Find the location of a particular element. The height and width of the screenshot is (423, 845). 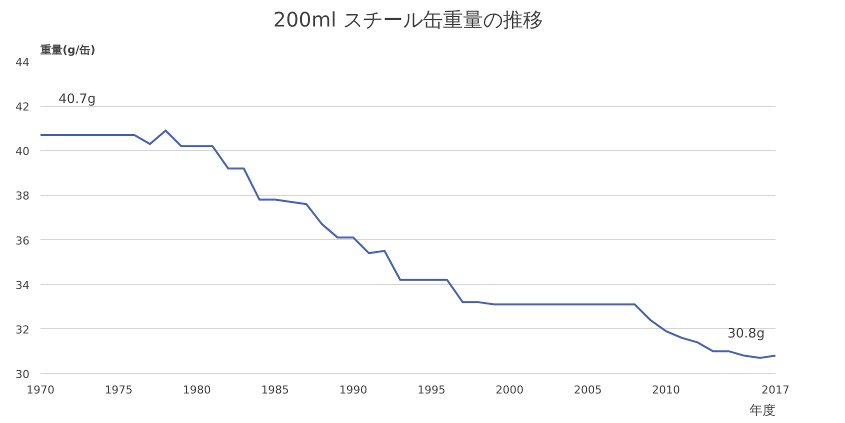

x-tick-label: 1980 is located at coordinates (196, 390).